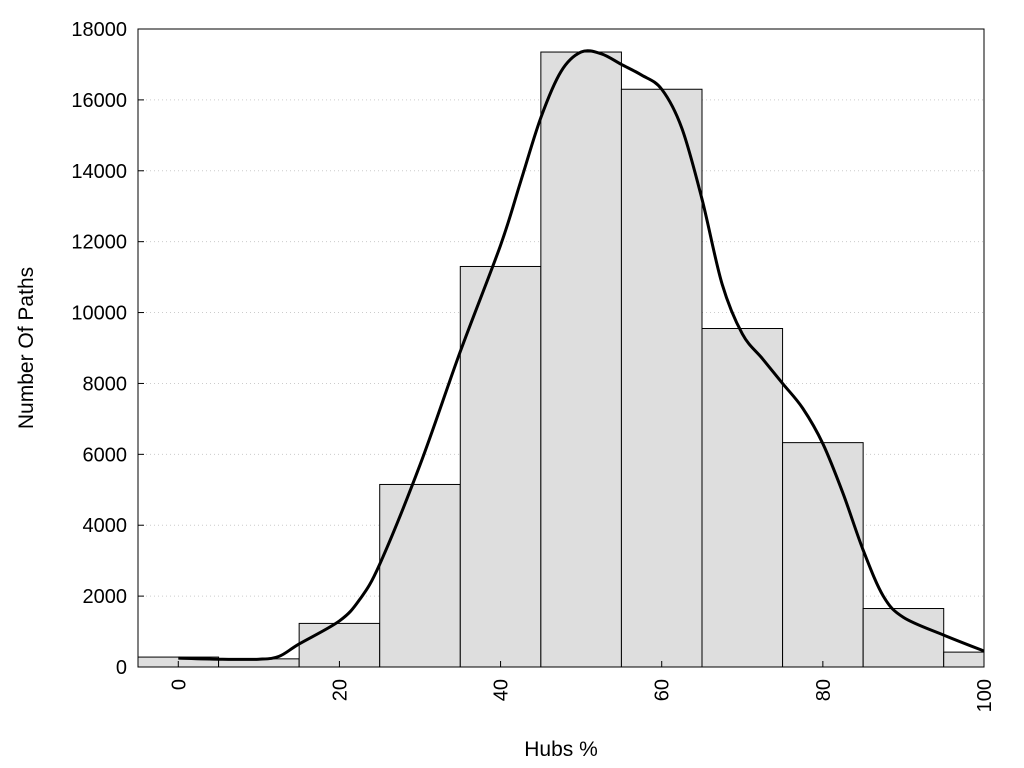 The height and width of the screenshot is (768, 1024). Describe the element at coordinates (99, 101) in the screenshot. I see `y-tick-label: 16000` at that location.